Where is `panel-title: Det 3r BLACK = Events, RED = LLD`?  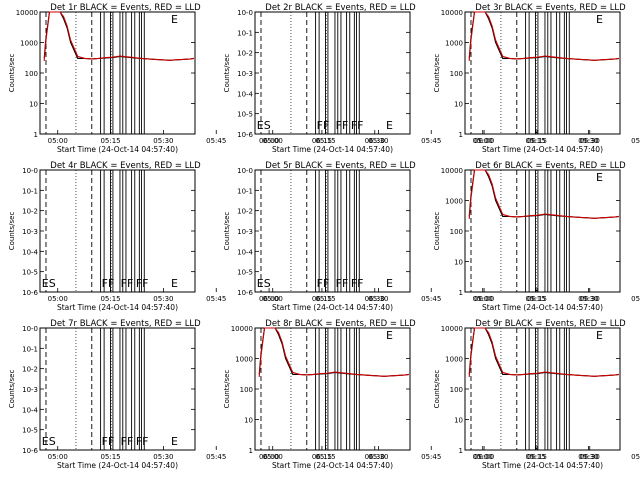
panel-title: Det 3r BLACK = Events, RED = LLD is located at coordinates (550, 8).